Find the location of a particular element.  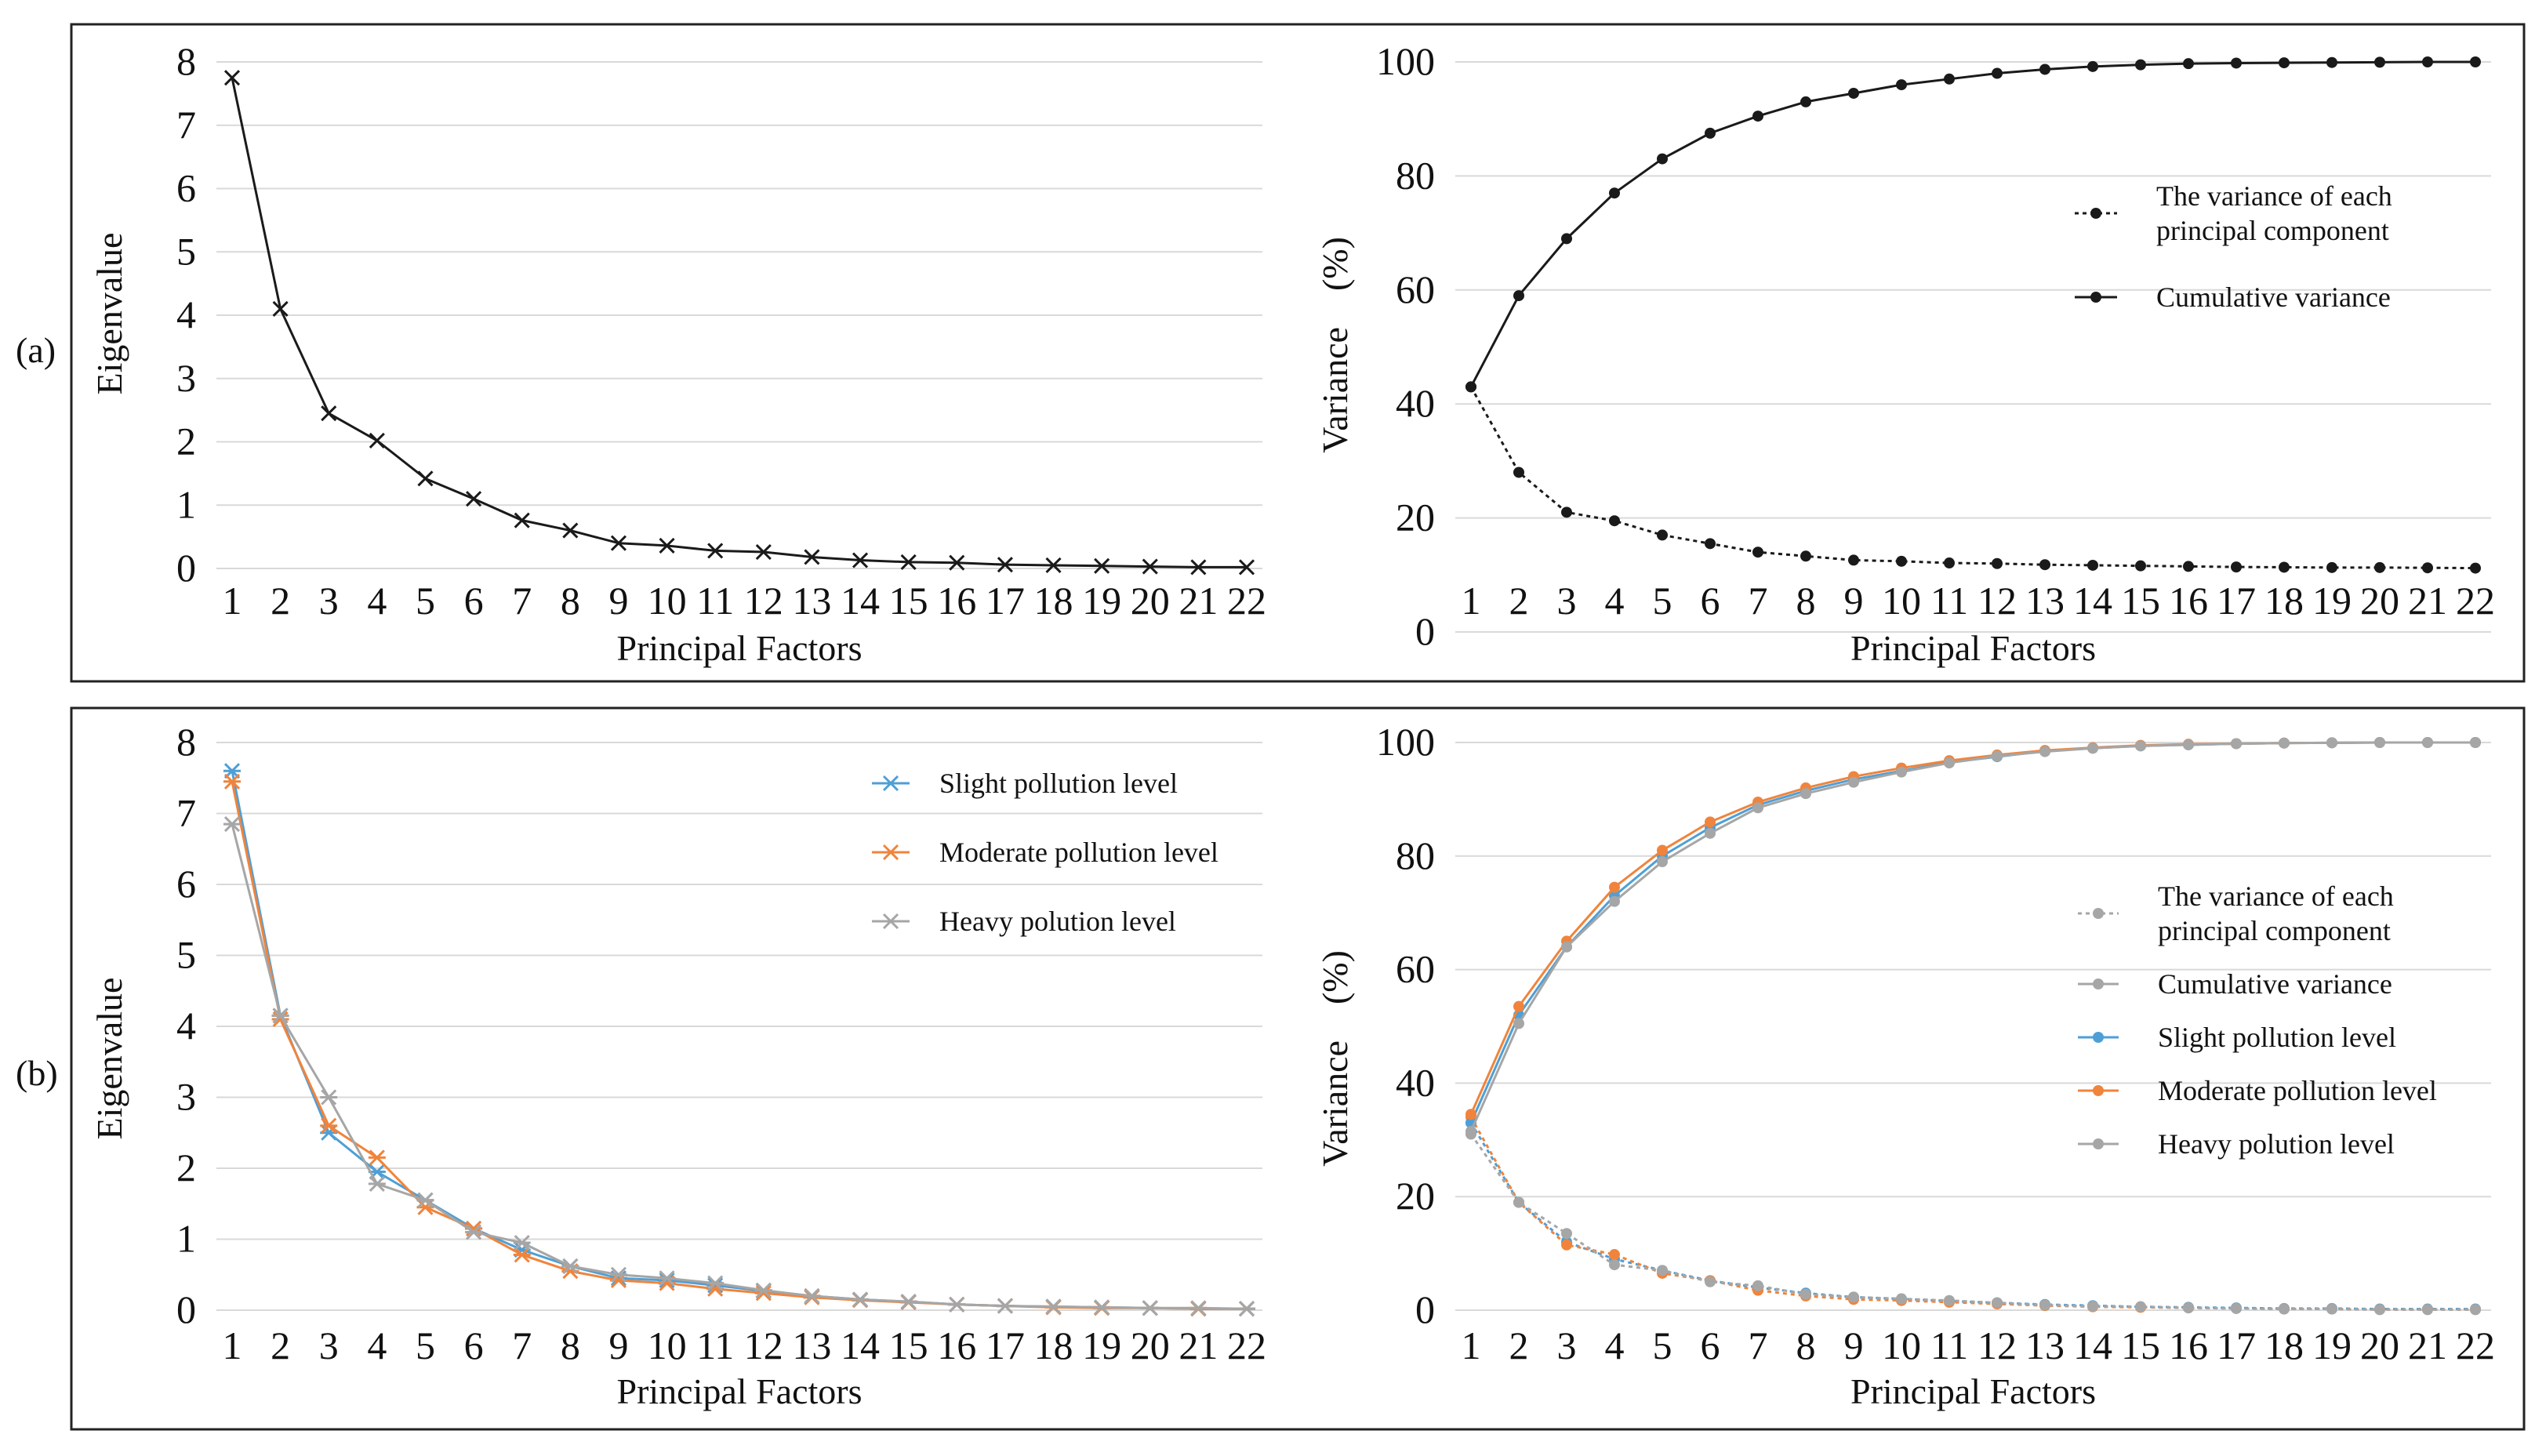

x-tick-label: 8 is located at coordinates (1806, 1345).